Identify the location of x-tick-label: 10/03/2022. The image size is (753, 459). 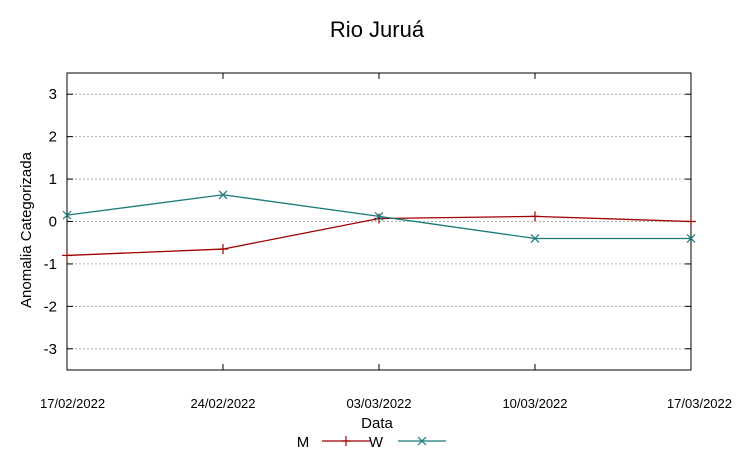
(534, 403).